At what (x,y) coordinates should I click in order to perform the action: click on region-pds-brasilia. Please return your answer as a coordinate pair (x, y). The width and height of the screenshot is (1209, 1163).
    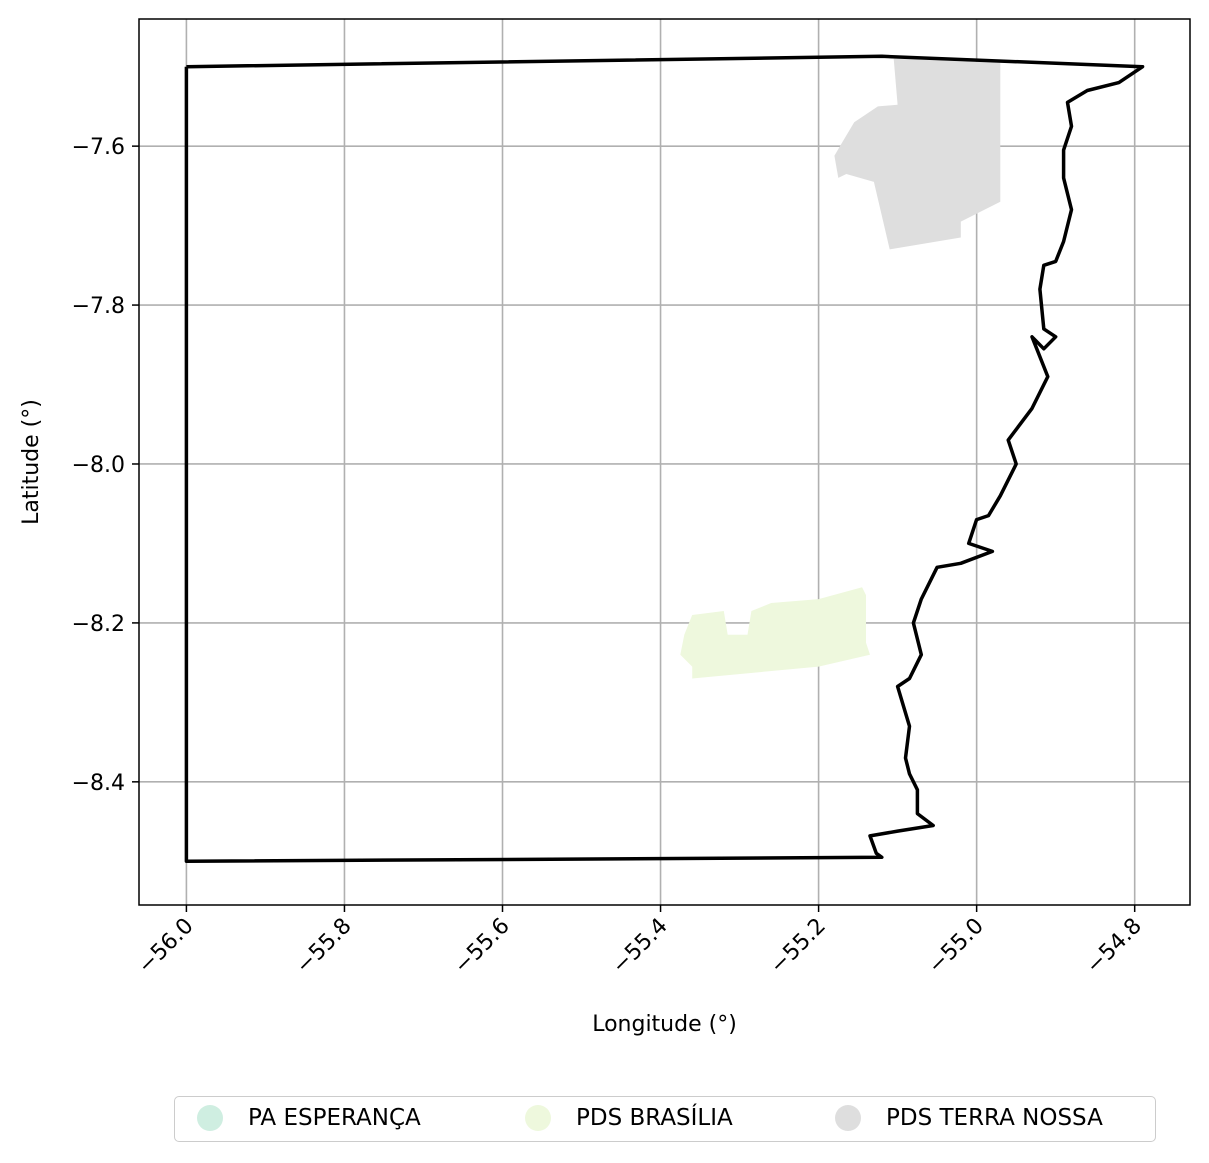
    Looking at the image, I should click on (775, 632).